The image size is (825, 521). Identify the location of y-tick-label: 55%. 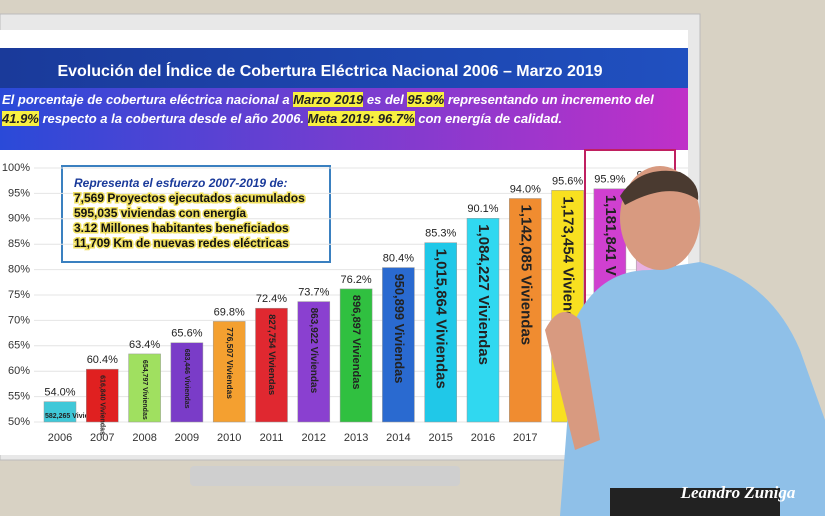
(19, 397).